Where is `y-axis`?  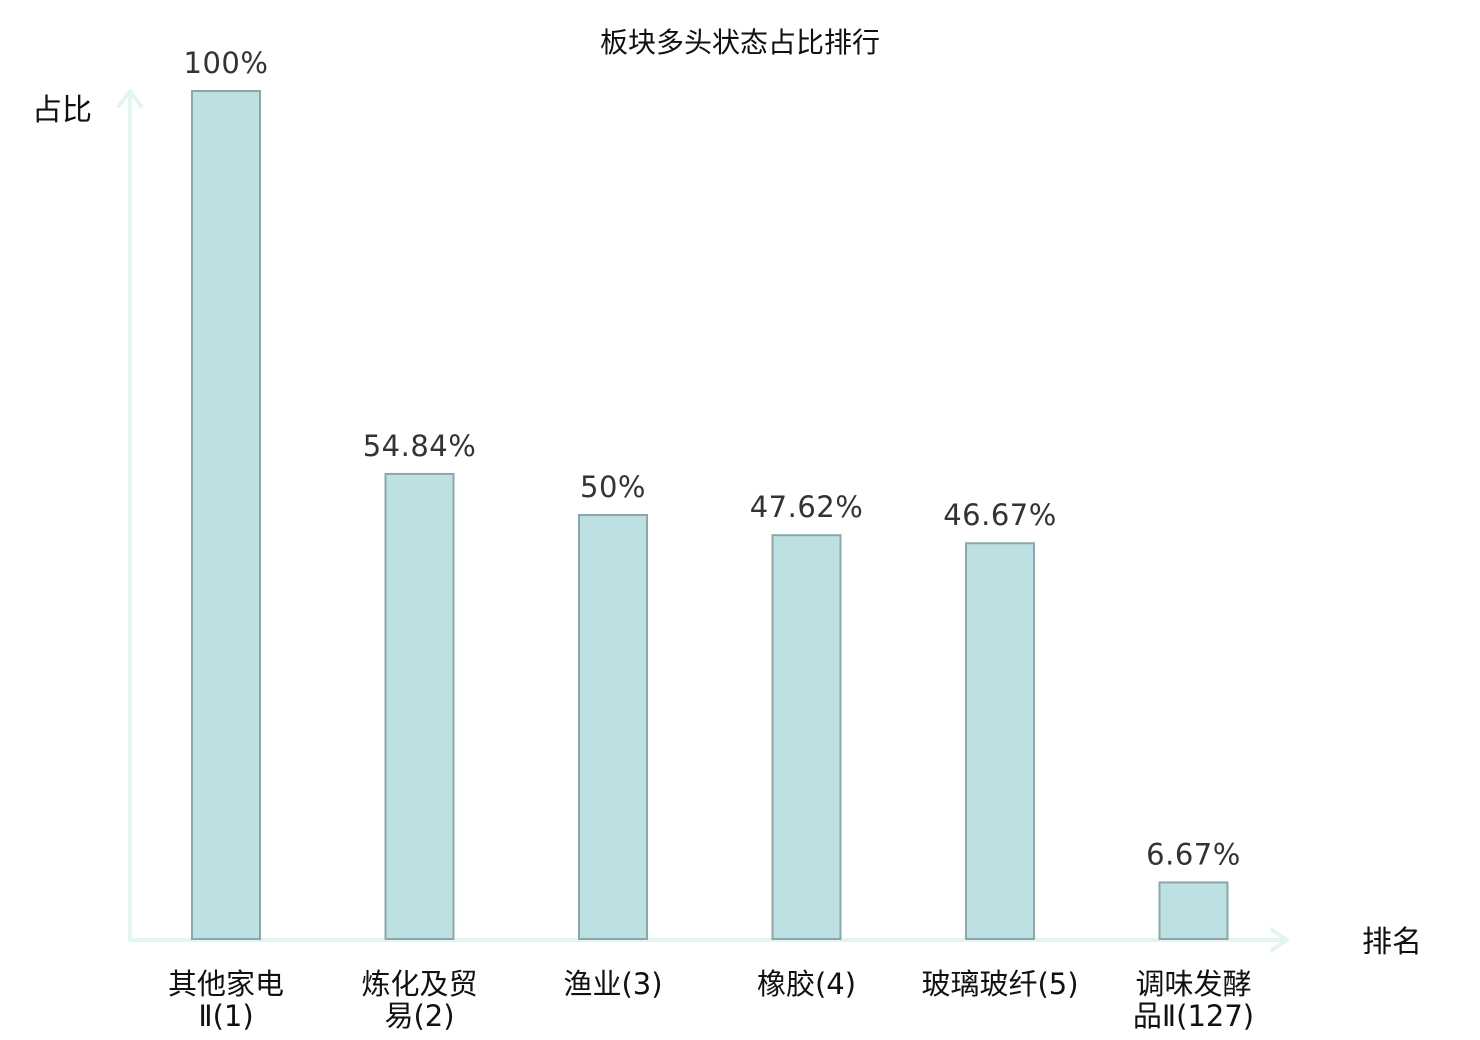
y-axis is located at coordinates (130, 514).